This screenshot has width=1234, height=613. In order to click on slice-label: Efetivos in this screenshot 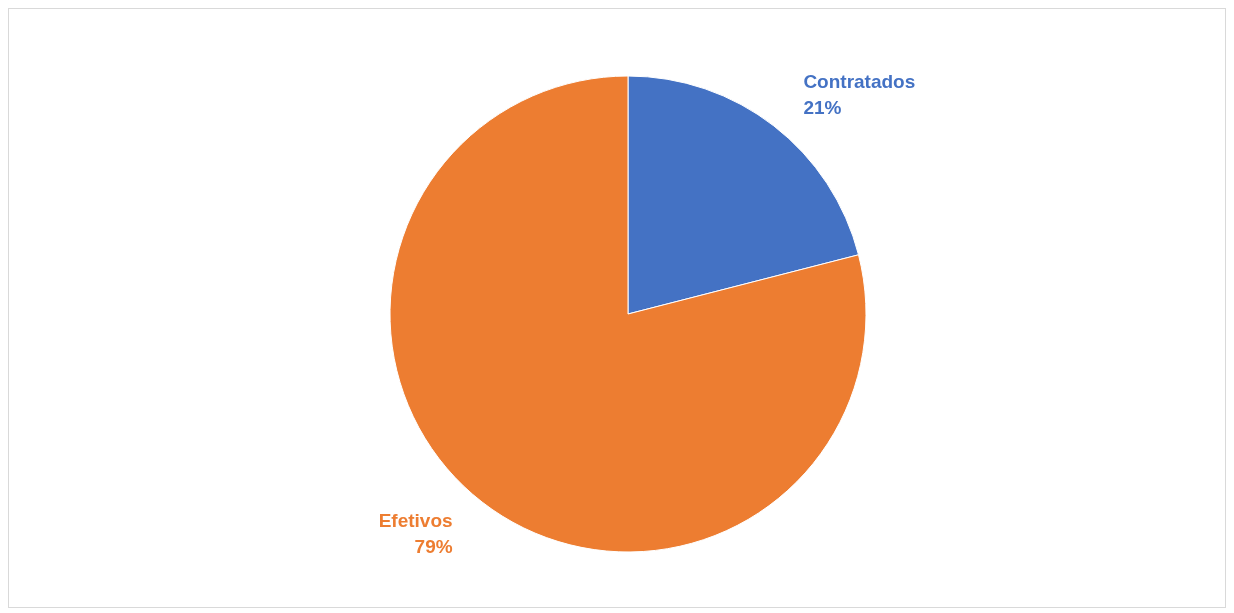, I will do `click(415, 521)`.